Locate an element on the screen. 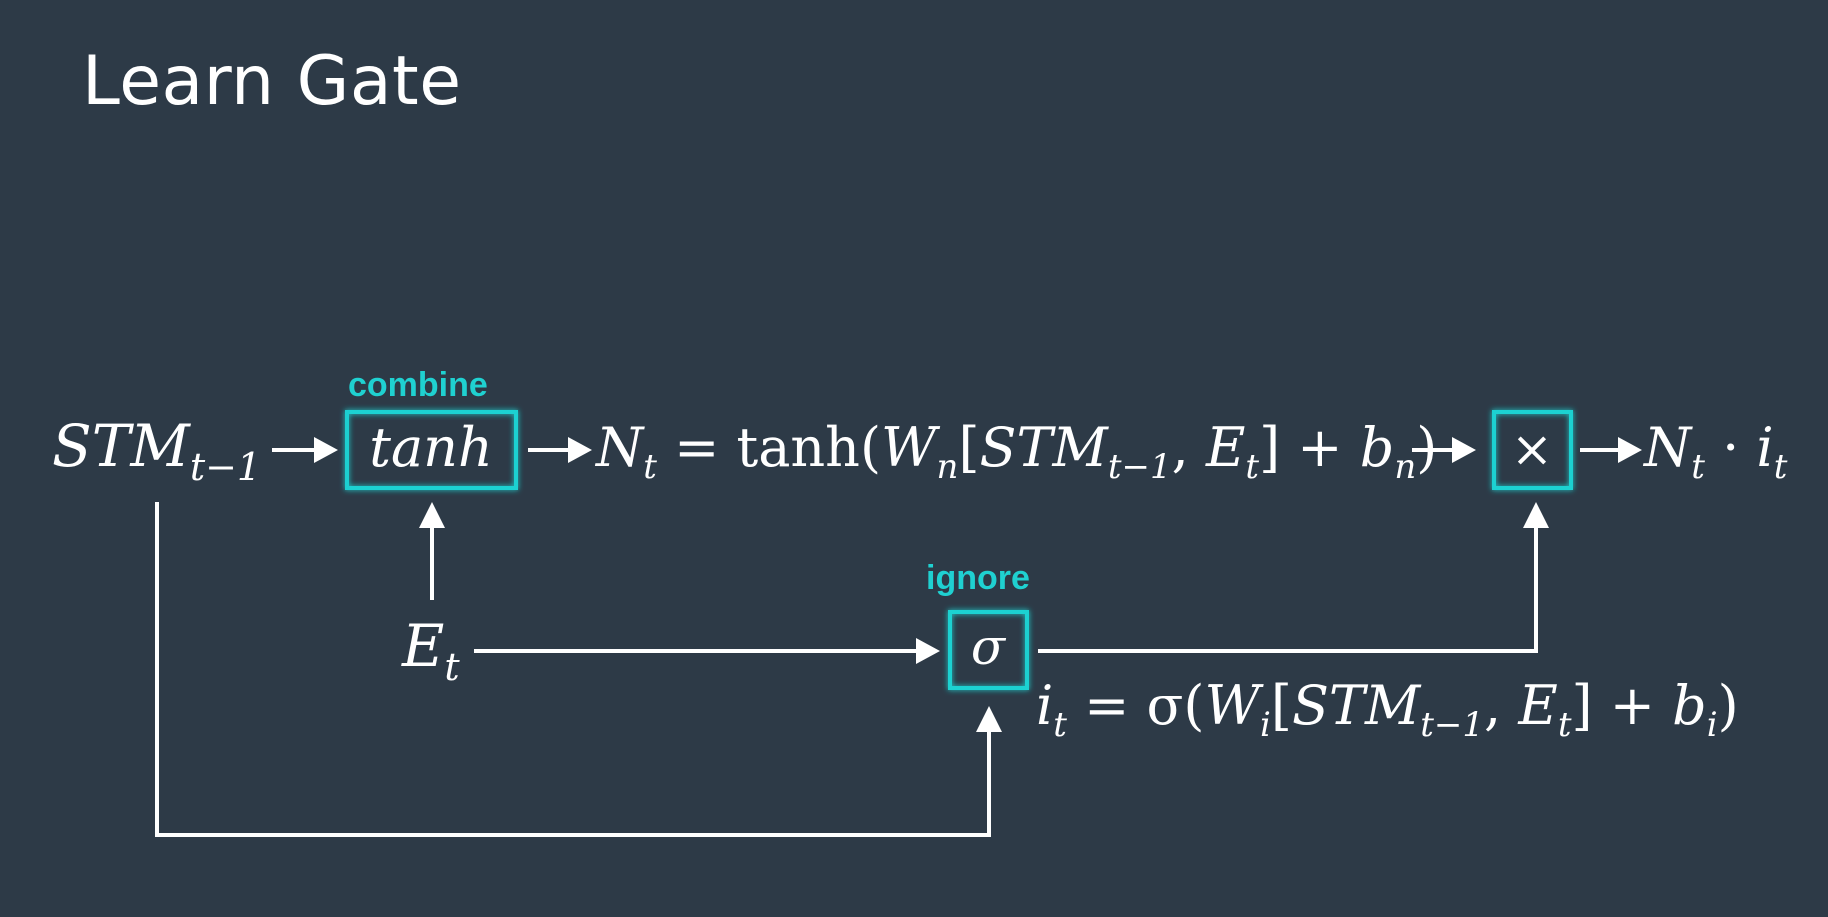 The image size is (1828, 917). tanh-text: tanh is located at coordinates (430, 447).